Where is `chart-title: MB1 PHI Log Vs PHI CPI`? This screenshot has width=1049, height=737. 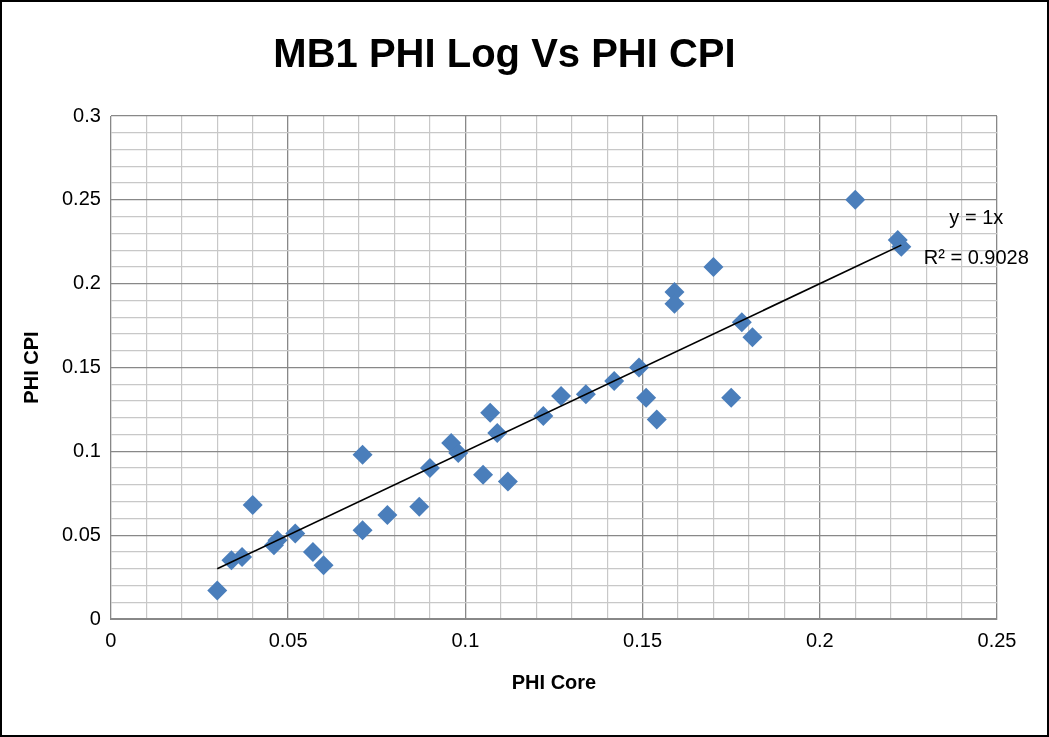
chart-title: MB1 PHI Log Vs PHI CPI is located at coordinates (504, 53).